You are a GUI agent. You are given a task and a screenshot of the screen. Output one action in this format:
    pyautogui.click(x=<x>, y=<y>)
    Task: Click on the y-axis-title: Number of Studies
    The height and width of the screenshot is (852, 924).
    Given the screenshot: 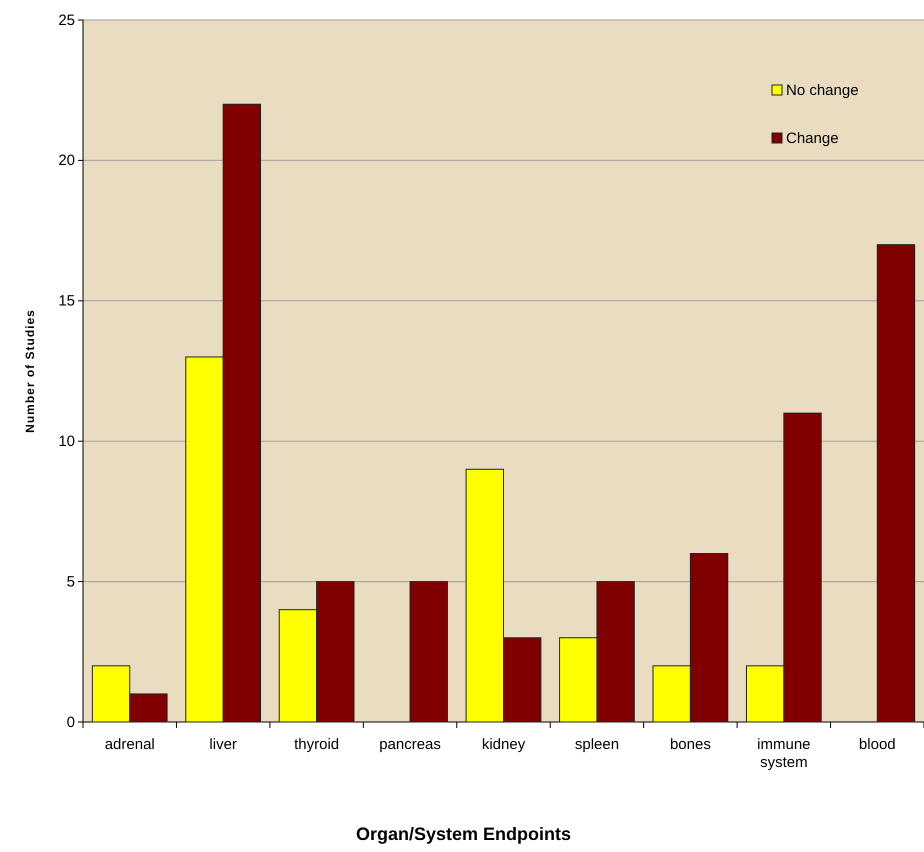 What is the action you would take?
    pyautogui.click(x=30, y=371)
    